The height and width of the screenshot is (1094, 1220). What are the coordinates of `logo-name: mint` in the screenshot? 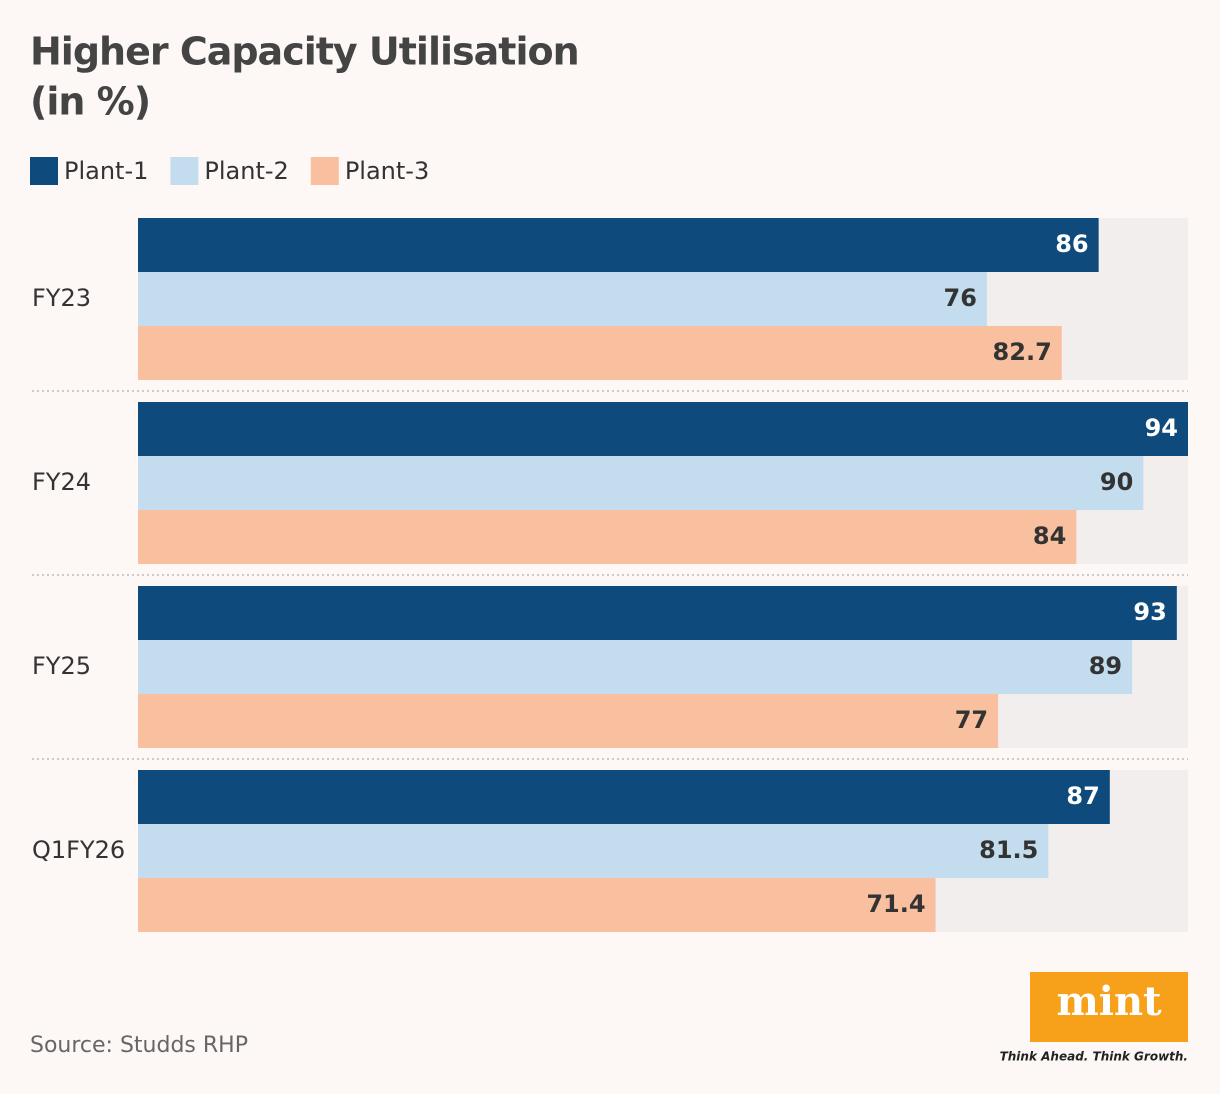 It's located at (1109, 1001).